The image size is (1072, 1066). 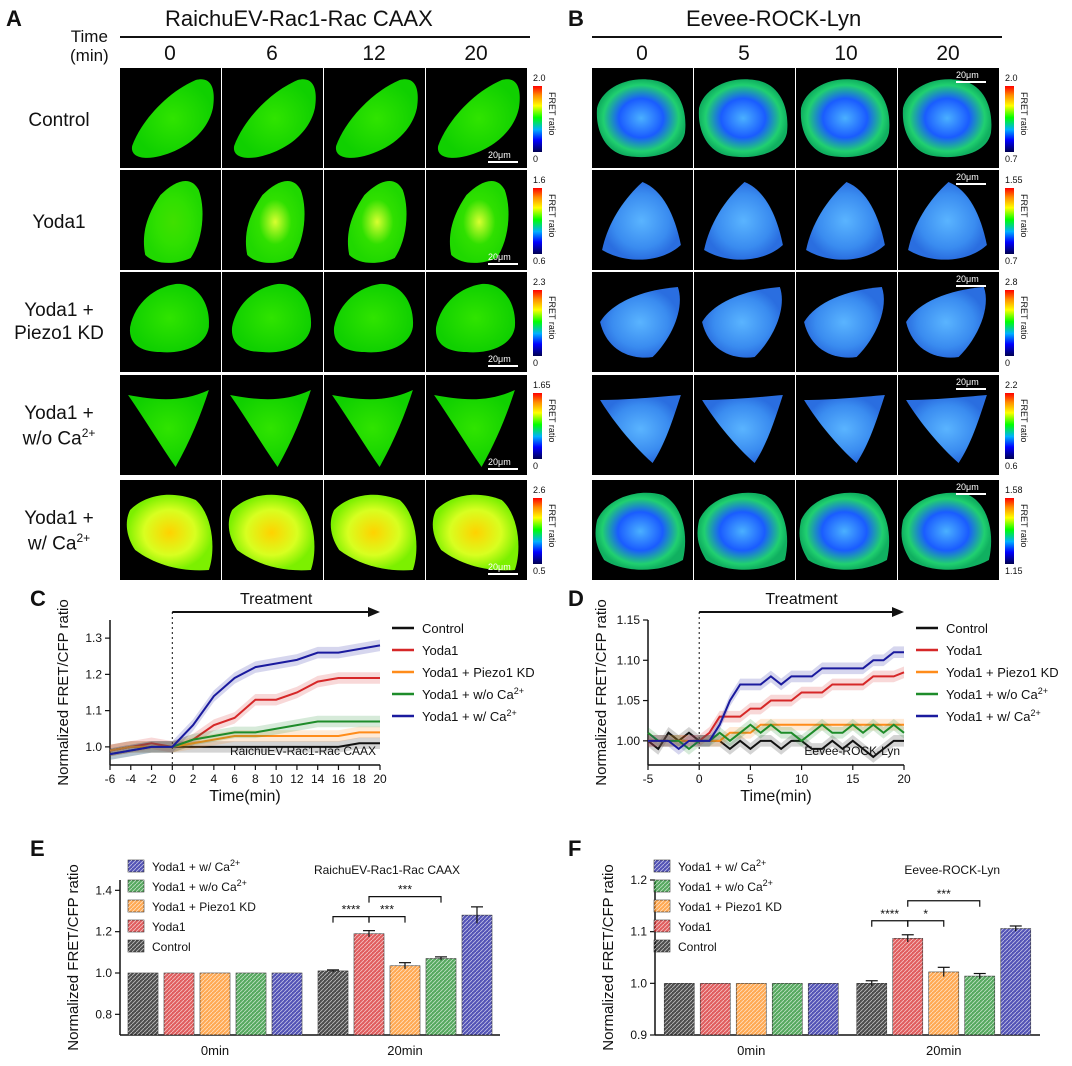 What do you see at coordinates (93, 711) in the screenshot?
I see `y-tick-label: 1.1` at bounding box center [93, 711].